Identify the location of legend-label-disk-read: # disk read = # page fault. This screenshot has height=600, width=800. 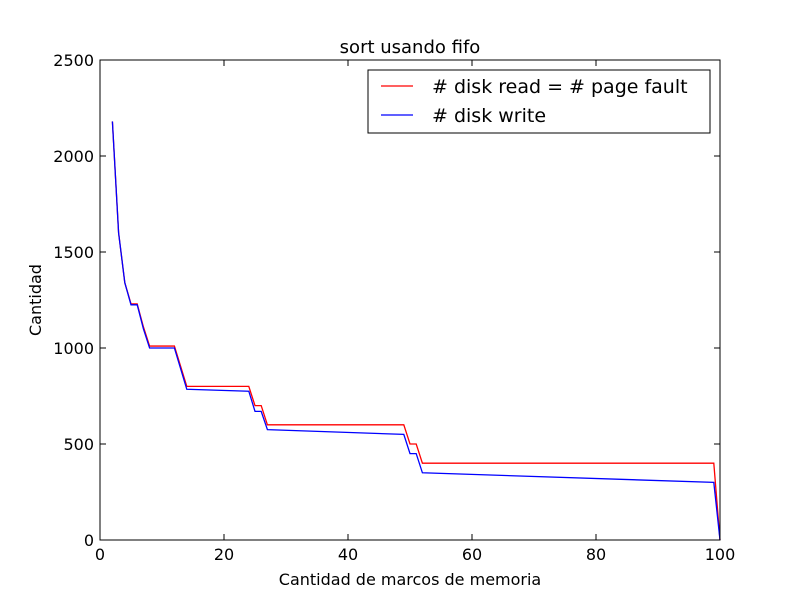
(560, 87).